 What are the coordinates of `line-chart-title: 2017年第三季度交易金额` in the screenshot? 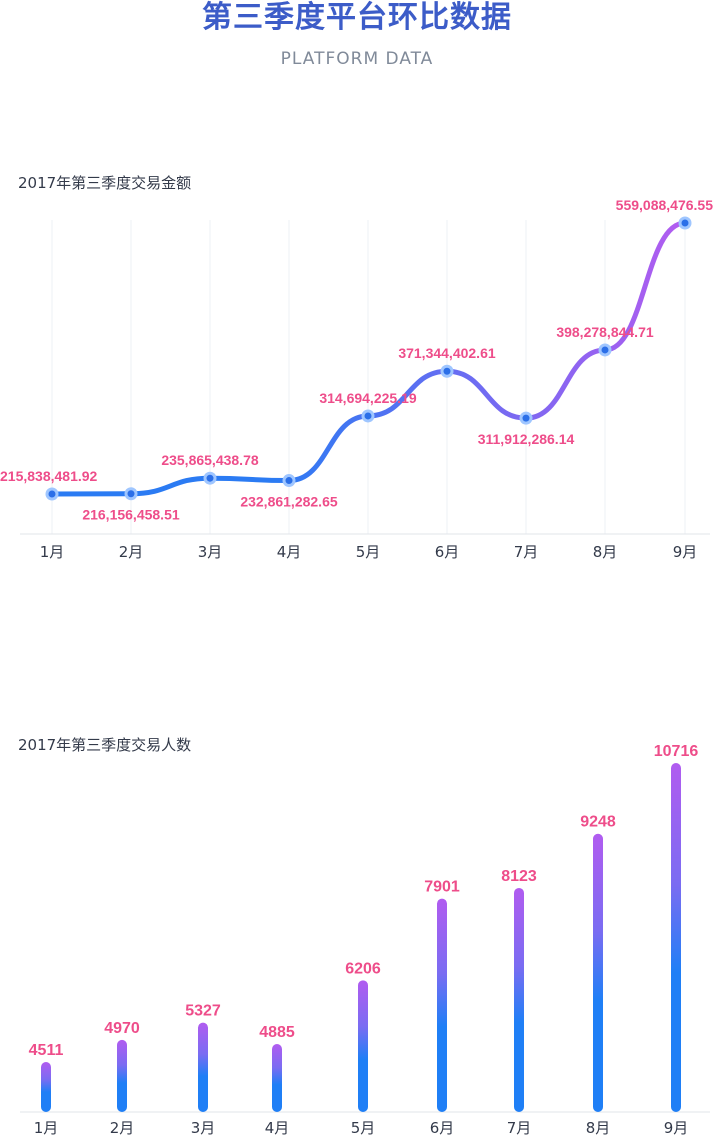 It's located at (105, 183).